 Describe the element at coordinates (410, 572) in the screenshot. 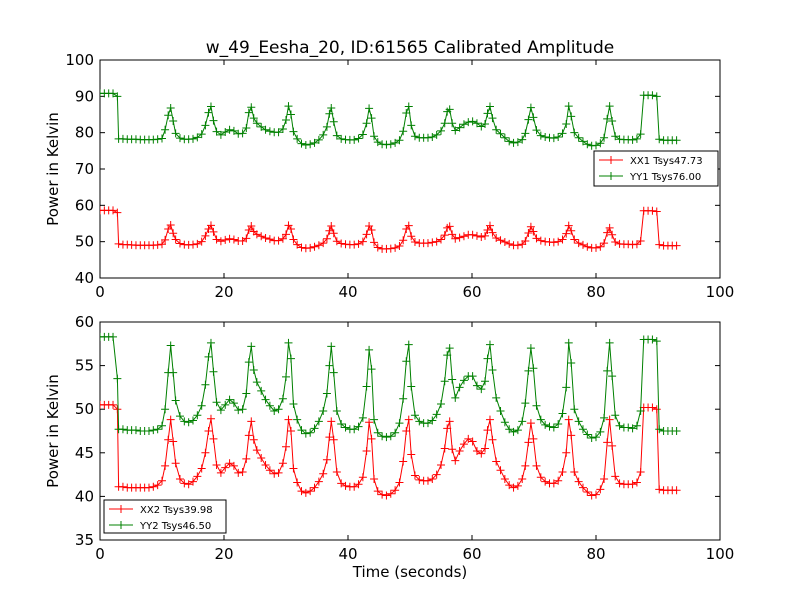

I see `x-axis-label: Time (seconds)` at that location.